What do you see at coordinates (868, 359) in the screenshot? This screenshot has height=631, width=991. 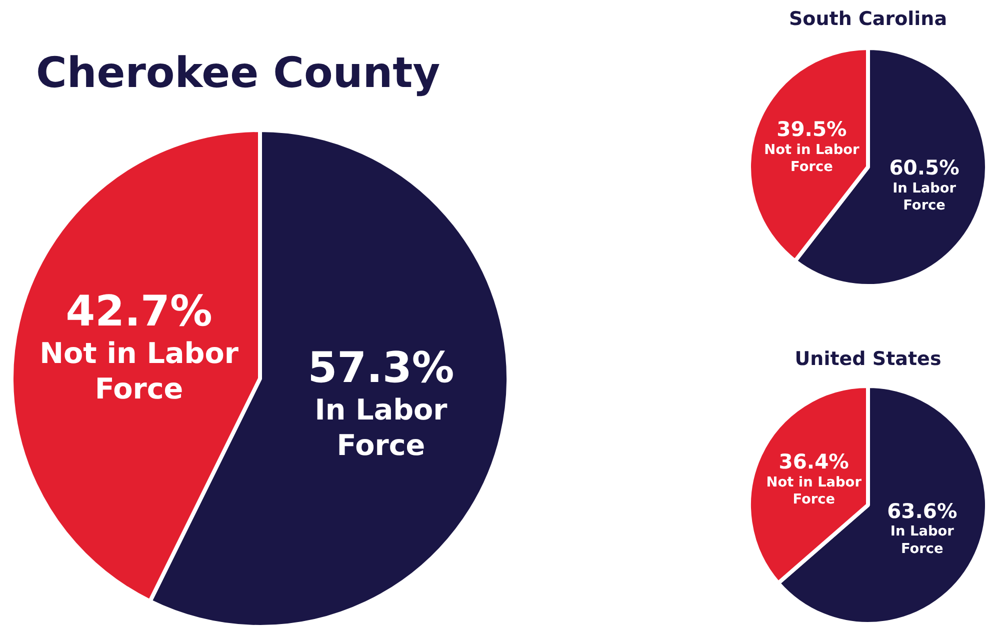 I see `chart-title: United States` at bounding box center [868, 359].